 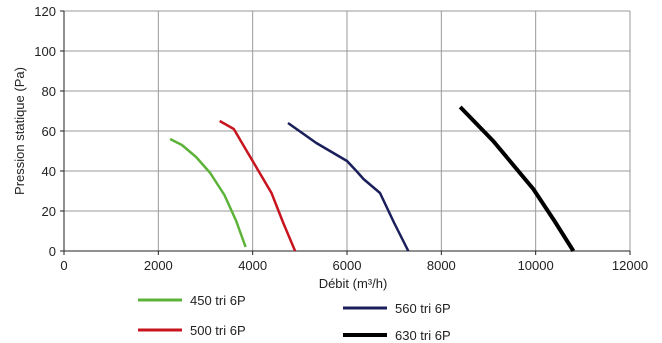 I want to click on x-tick-label: 2000, so click(x=158, y=265).